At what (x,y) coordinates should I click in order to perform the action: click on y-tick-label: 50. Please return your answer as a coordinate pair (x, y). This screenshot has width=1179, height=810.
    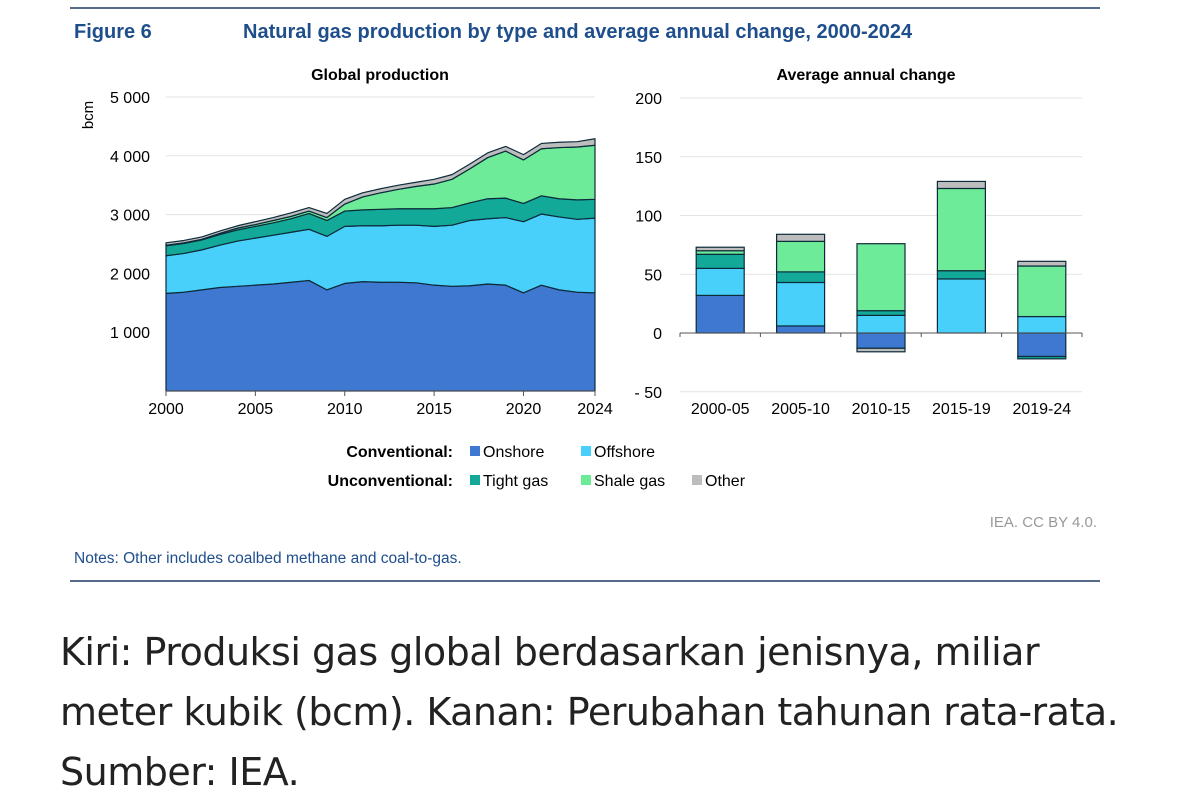
    Looking at the image, I should click on (653, 275).